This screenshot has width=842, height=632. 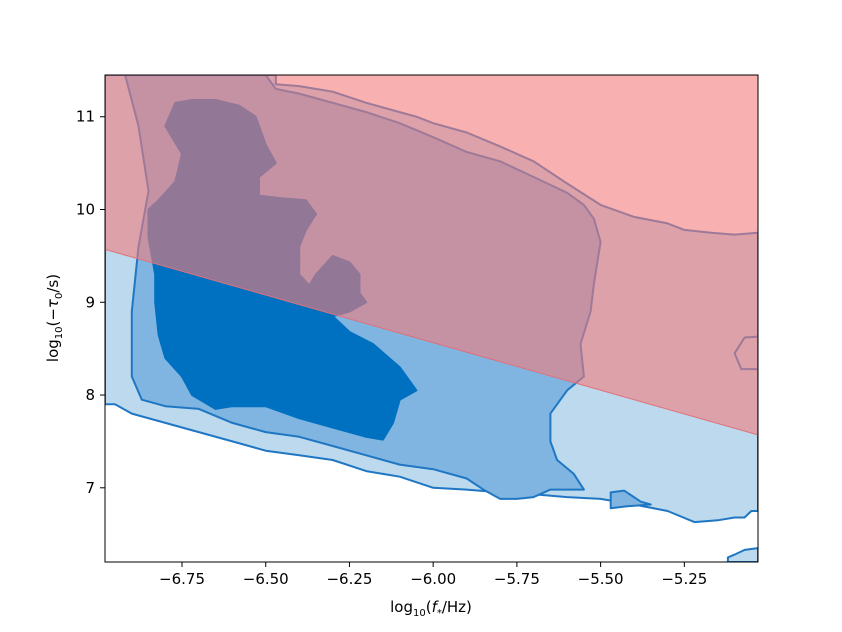 I want to click on x-axis-ticks: −6.75 −6.50 −6.25 −6.00 −5.75 −5.50 −5.25, so click(x=433, y=575).